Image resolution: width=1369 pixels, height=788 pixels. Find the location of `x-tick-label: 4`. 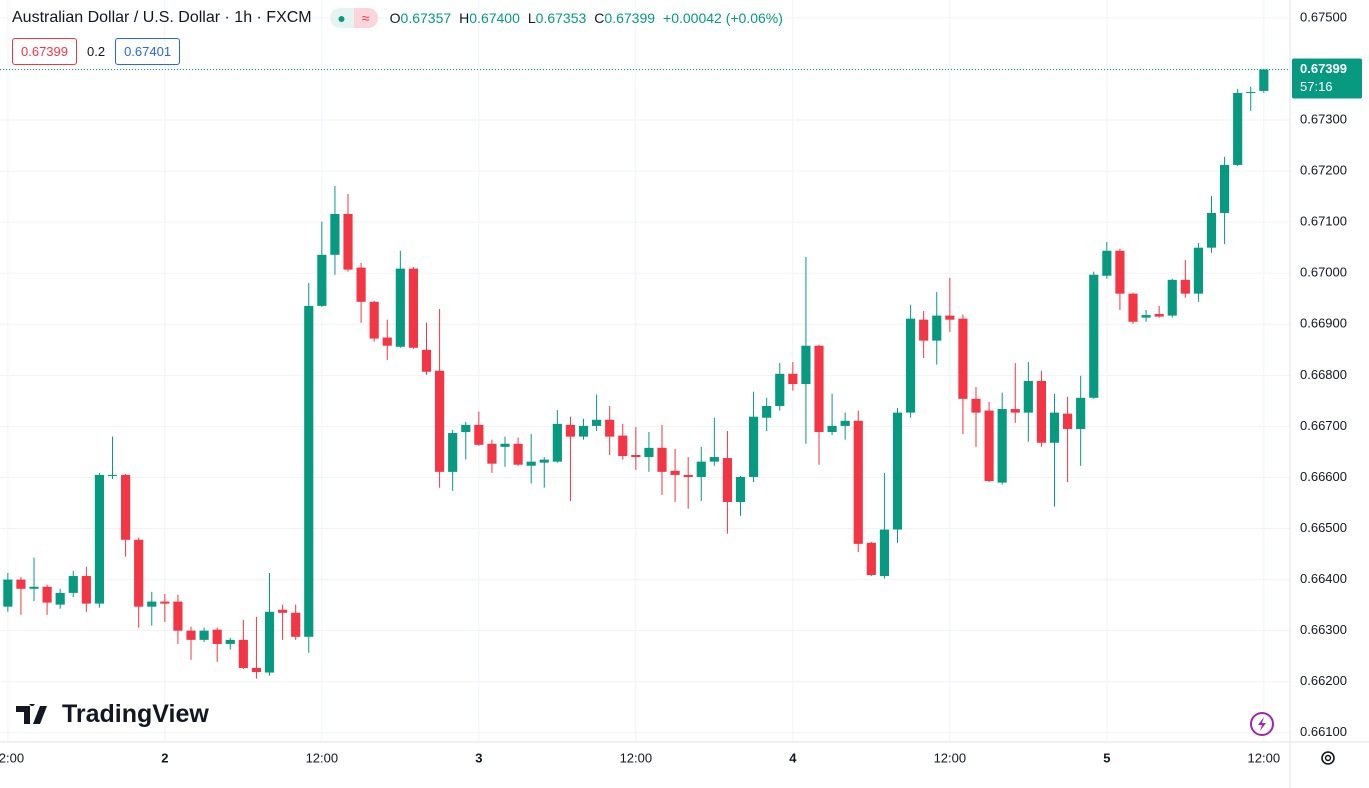

x-tick-label: 4 is located at coordinates (793, 757).